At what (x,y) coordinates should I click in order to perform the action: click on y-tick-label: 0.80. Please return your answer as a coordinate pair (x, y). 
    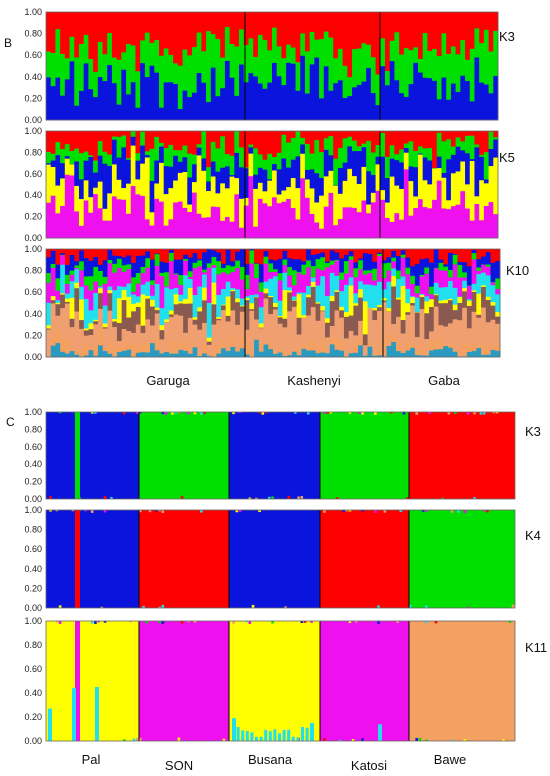
    Looking at the image, I should click on (33, 429).